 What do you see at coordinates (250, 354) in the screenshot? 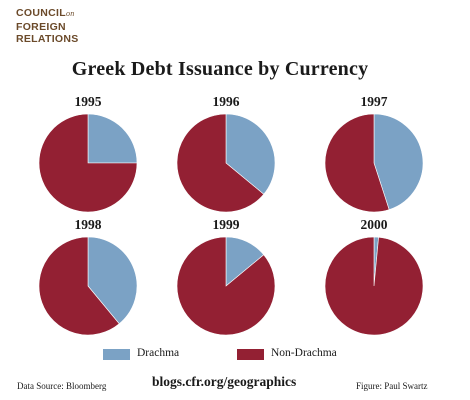
I see `legend-swatch-non-drachma` at bounding box center [250, 354].